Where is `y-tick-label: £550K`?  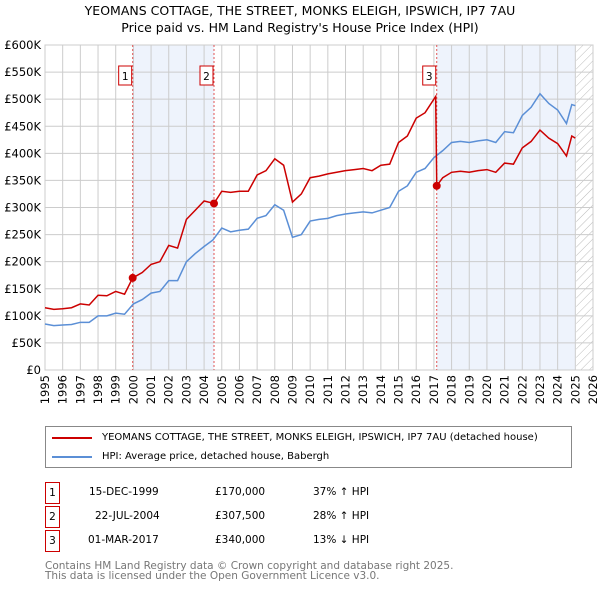
y-tick-label: £550K is located at coordinates (22, 72).